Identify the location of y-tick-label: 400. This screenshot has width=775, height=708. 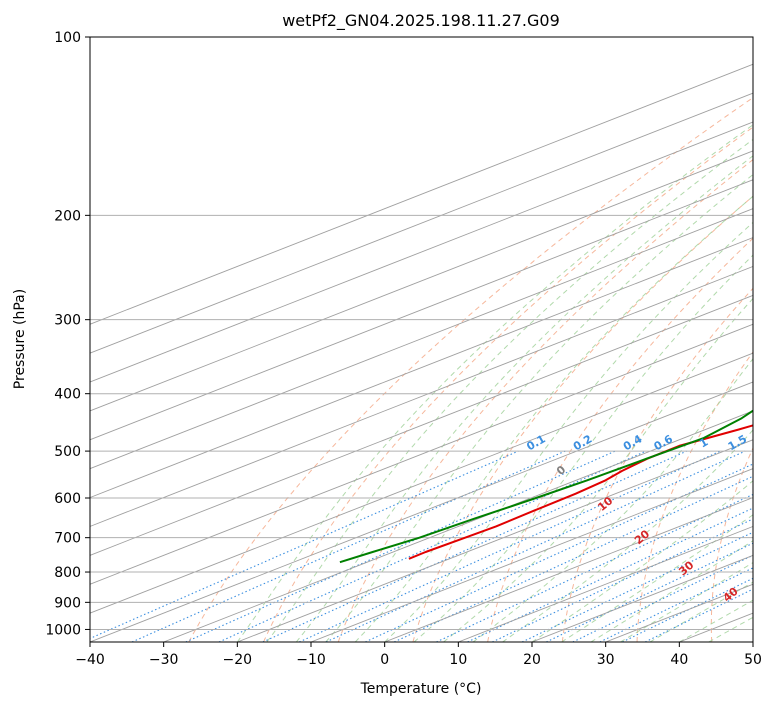
(67, 395).